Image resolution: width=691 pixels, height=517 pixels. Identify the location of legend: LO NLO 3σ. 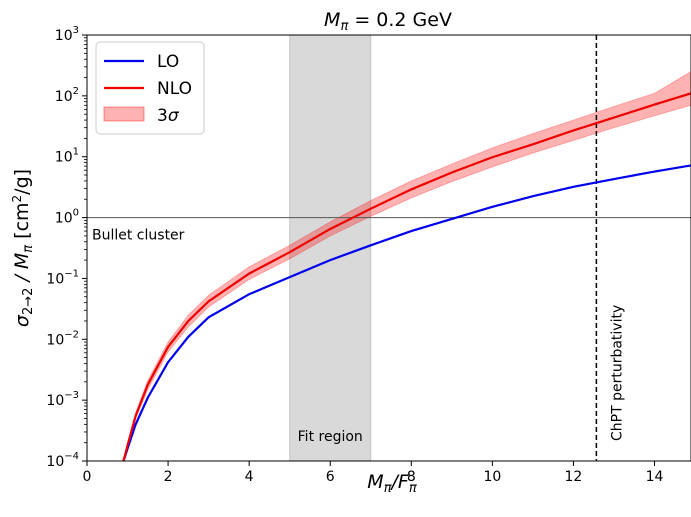
(150, 88).